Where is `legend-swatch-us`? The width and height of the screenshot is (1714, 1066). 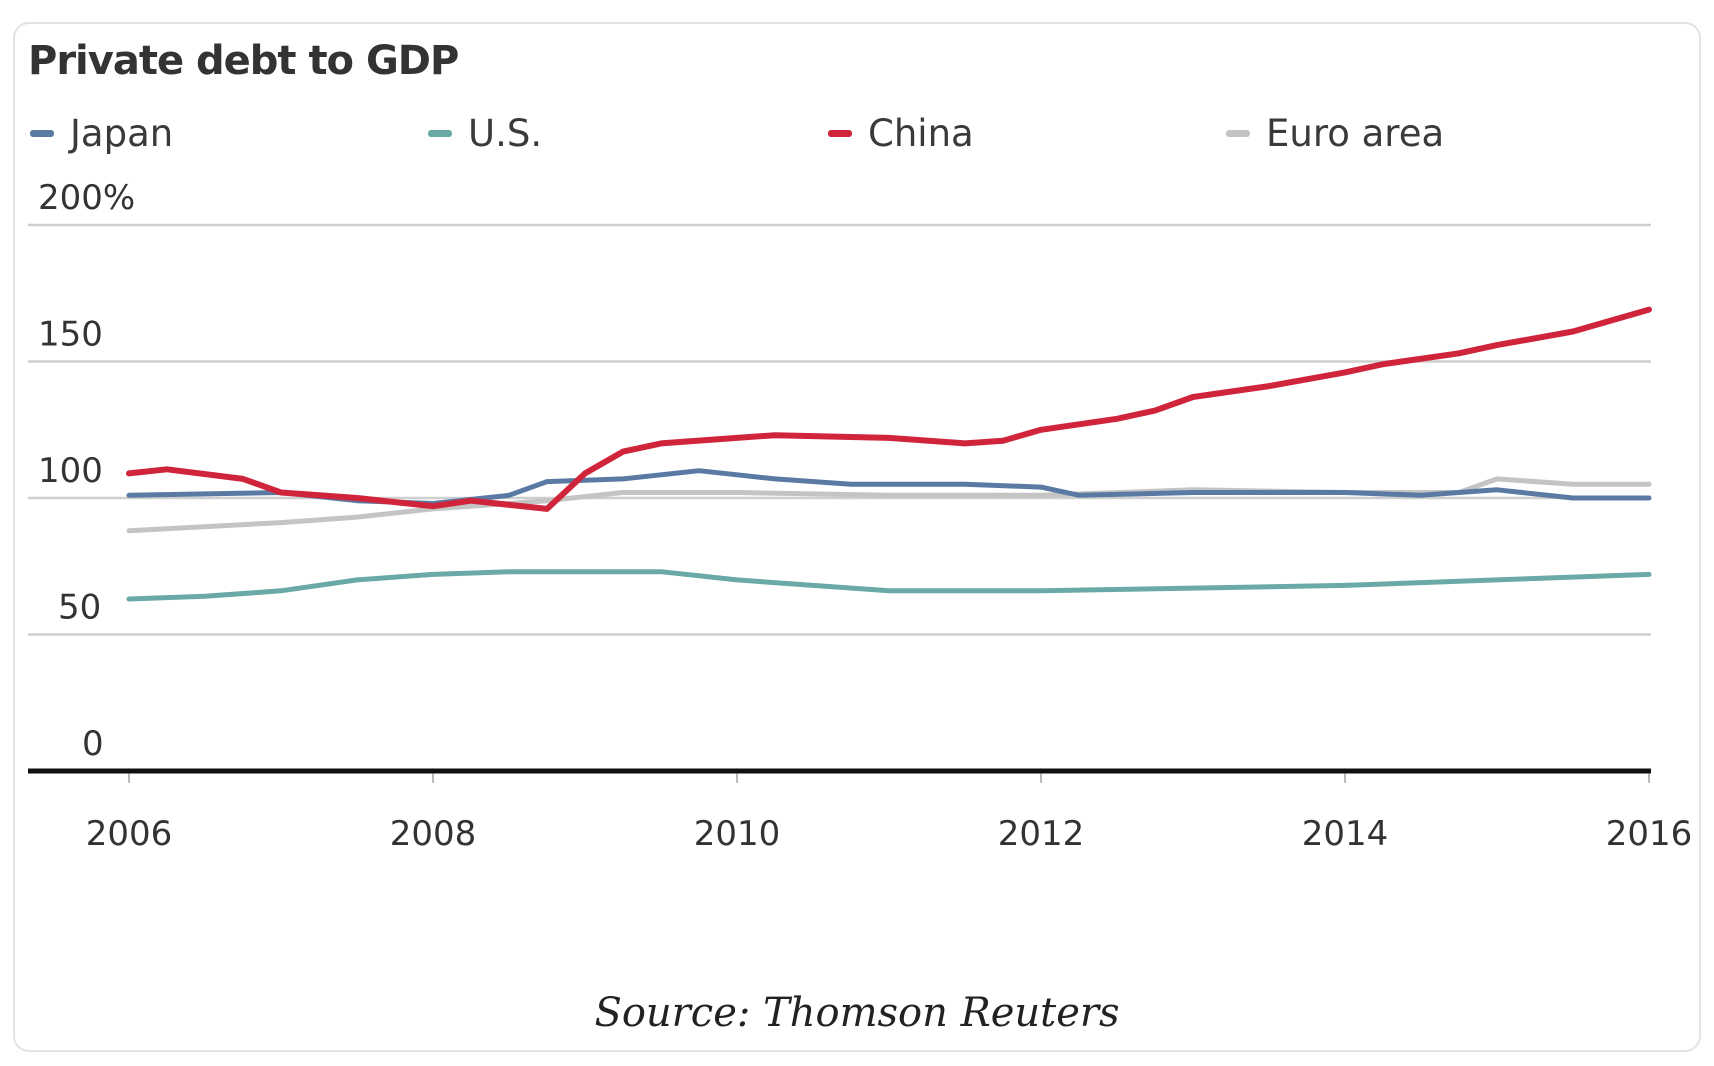 legend-swatch-us is located at coordinates (440, 133).